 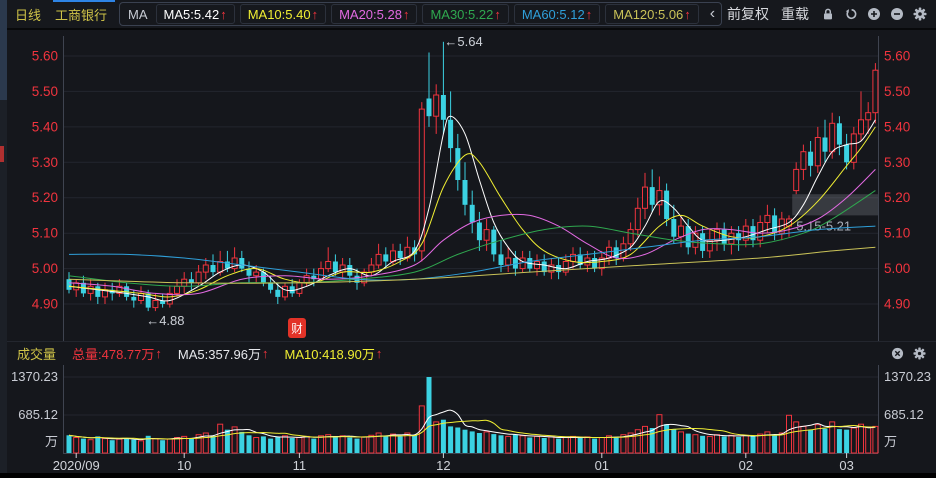 What do you see at coordinates (746, 465) in the screenshot?
I see `svg-text: 02` at bounding box center [746, 465].